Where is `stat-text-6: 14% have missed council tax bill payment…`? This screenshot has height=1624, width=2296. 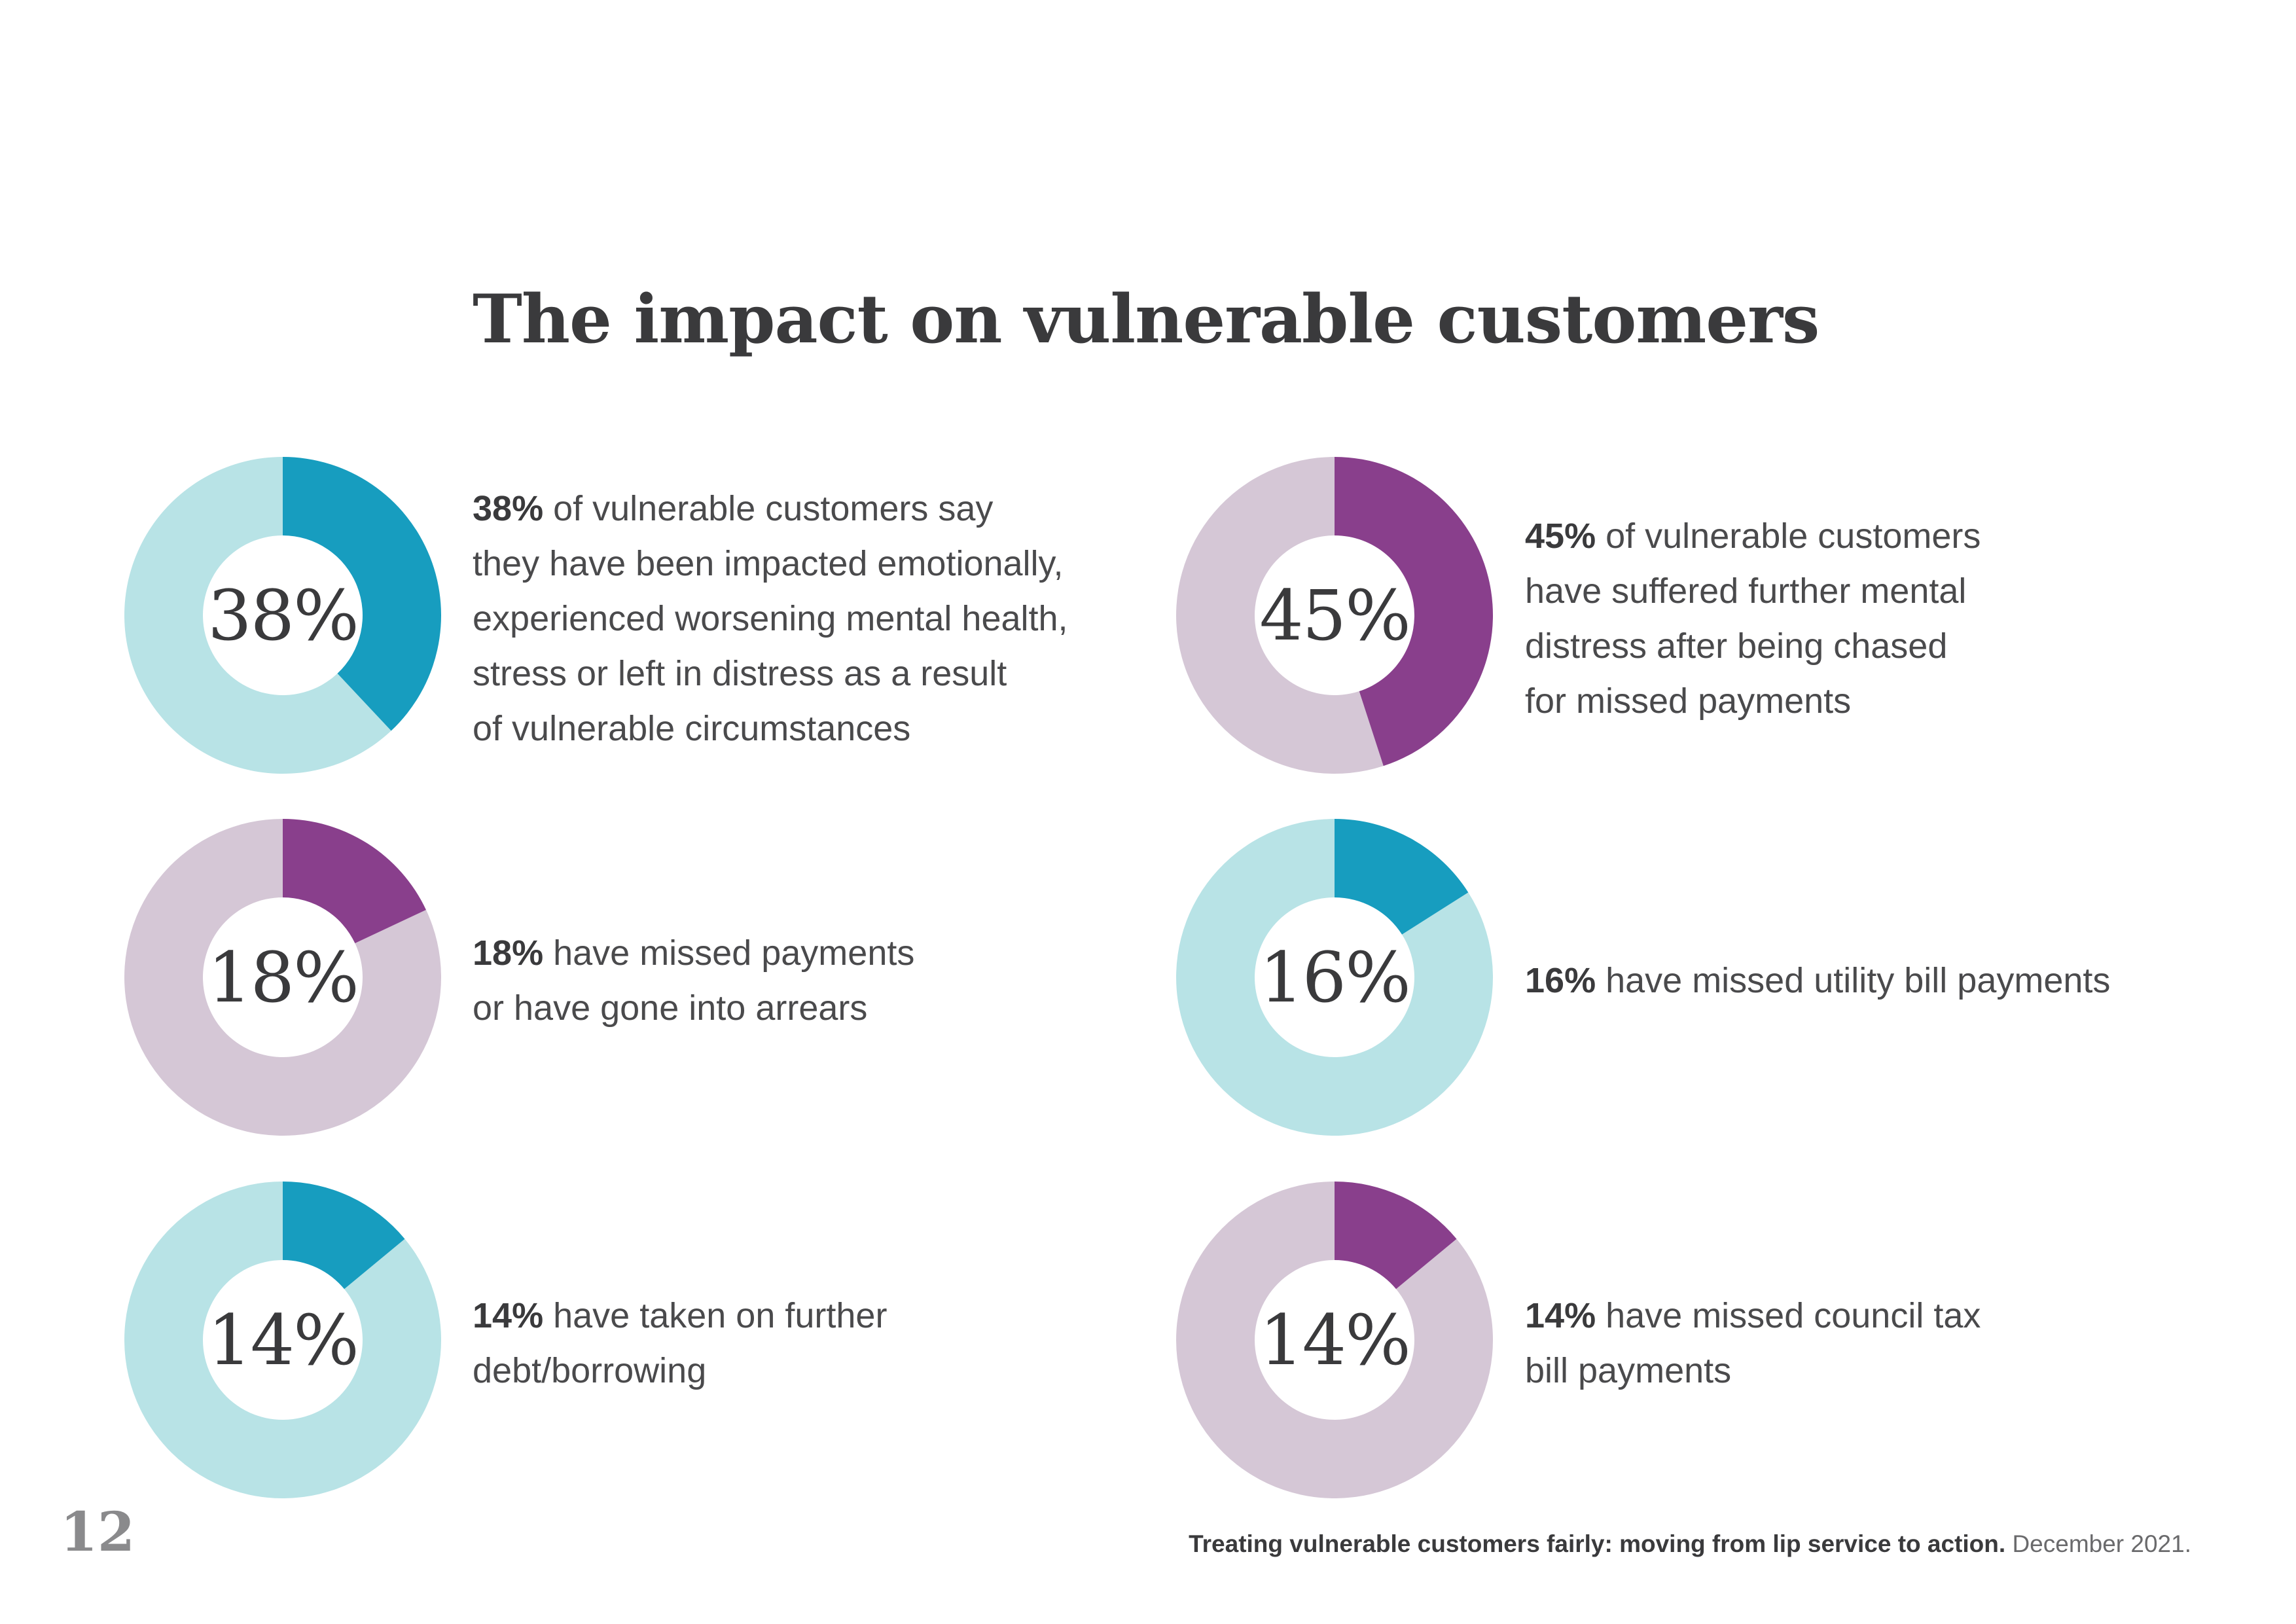
stat-text-6: 14% have missed council tax bill payment… is located at coordinates (1753, 1343).